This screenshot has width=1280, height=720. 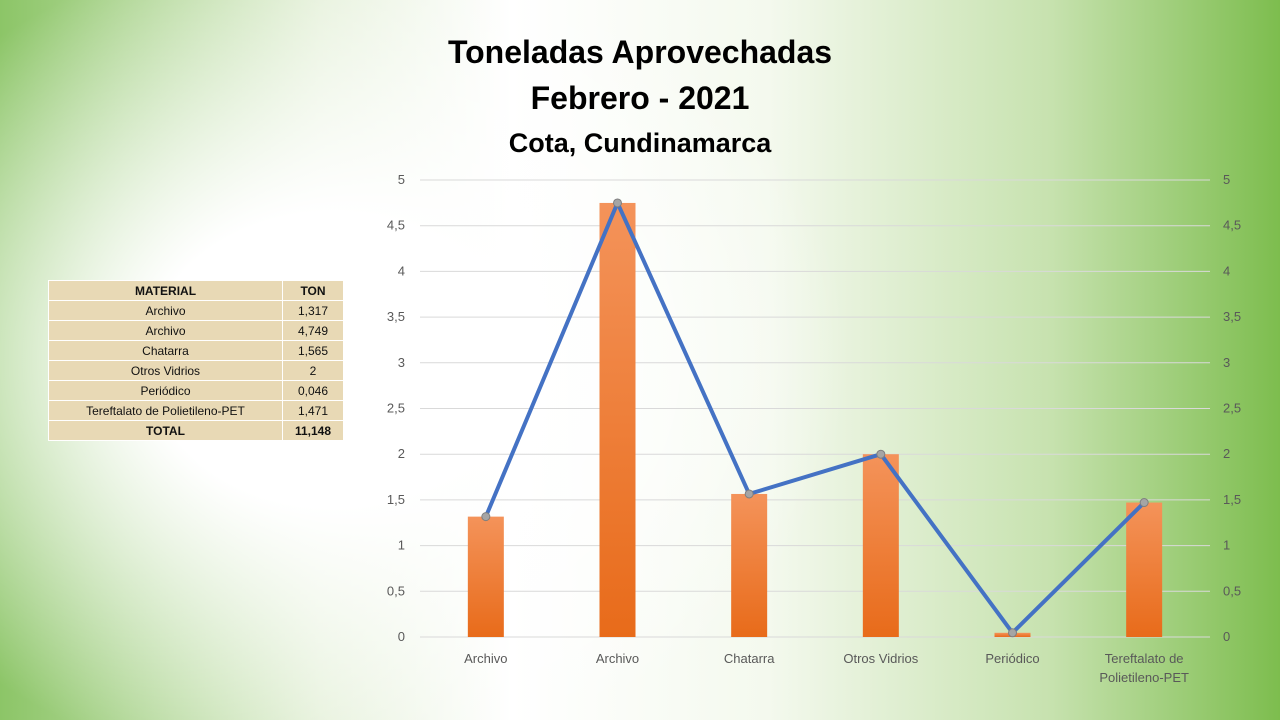 What do you see at coordinates (396, 225) in the screenshot?
I see `y-tick-label: 4,5` at bounding box center [396, 225].